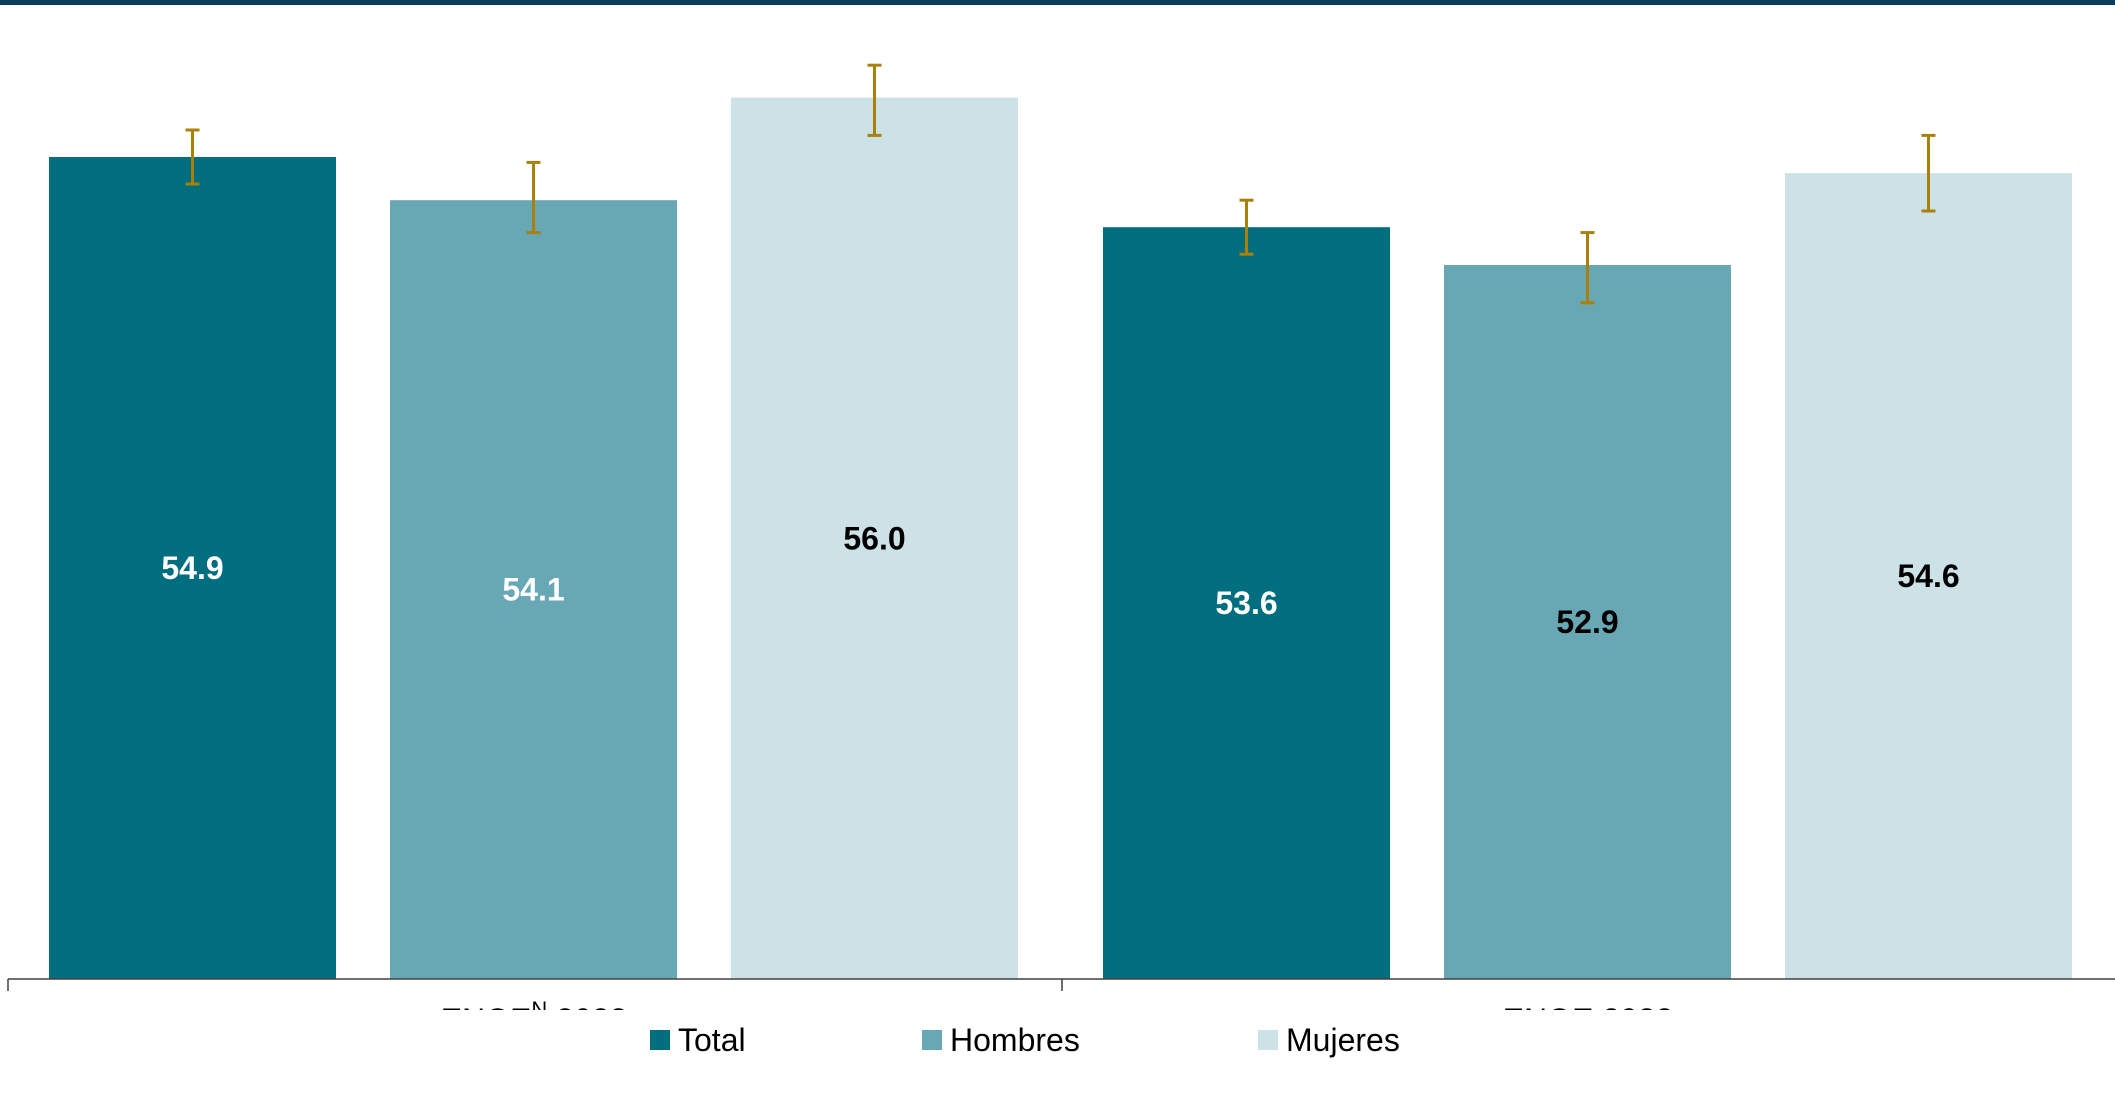 This screenshot has height=1096, width=2115. I want to click on legend-item-total: Total, so click(698, 1040).